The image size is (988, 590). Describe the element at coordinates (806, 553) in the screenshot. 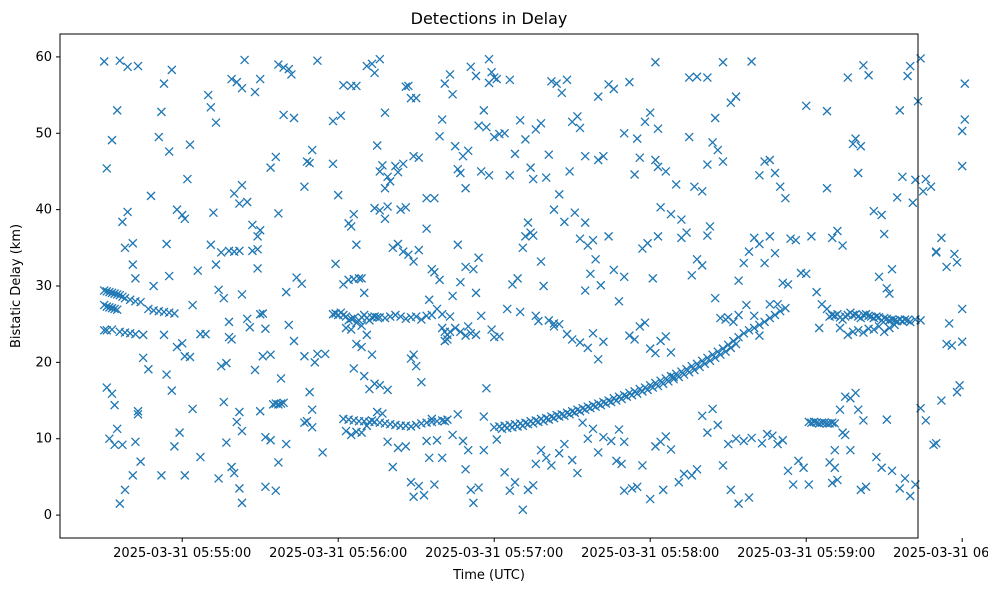

I see `x-tick-label: 2025-03-31 05:59:00` at that location.